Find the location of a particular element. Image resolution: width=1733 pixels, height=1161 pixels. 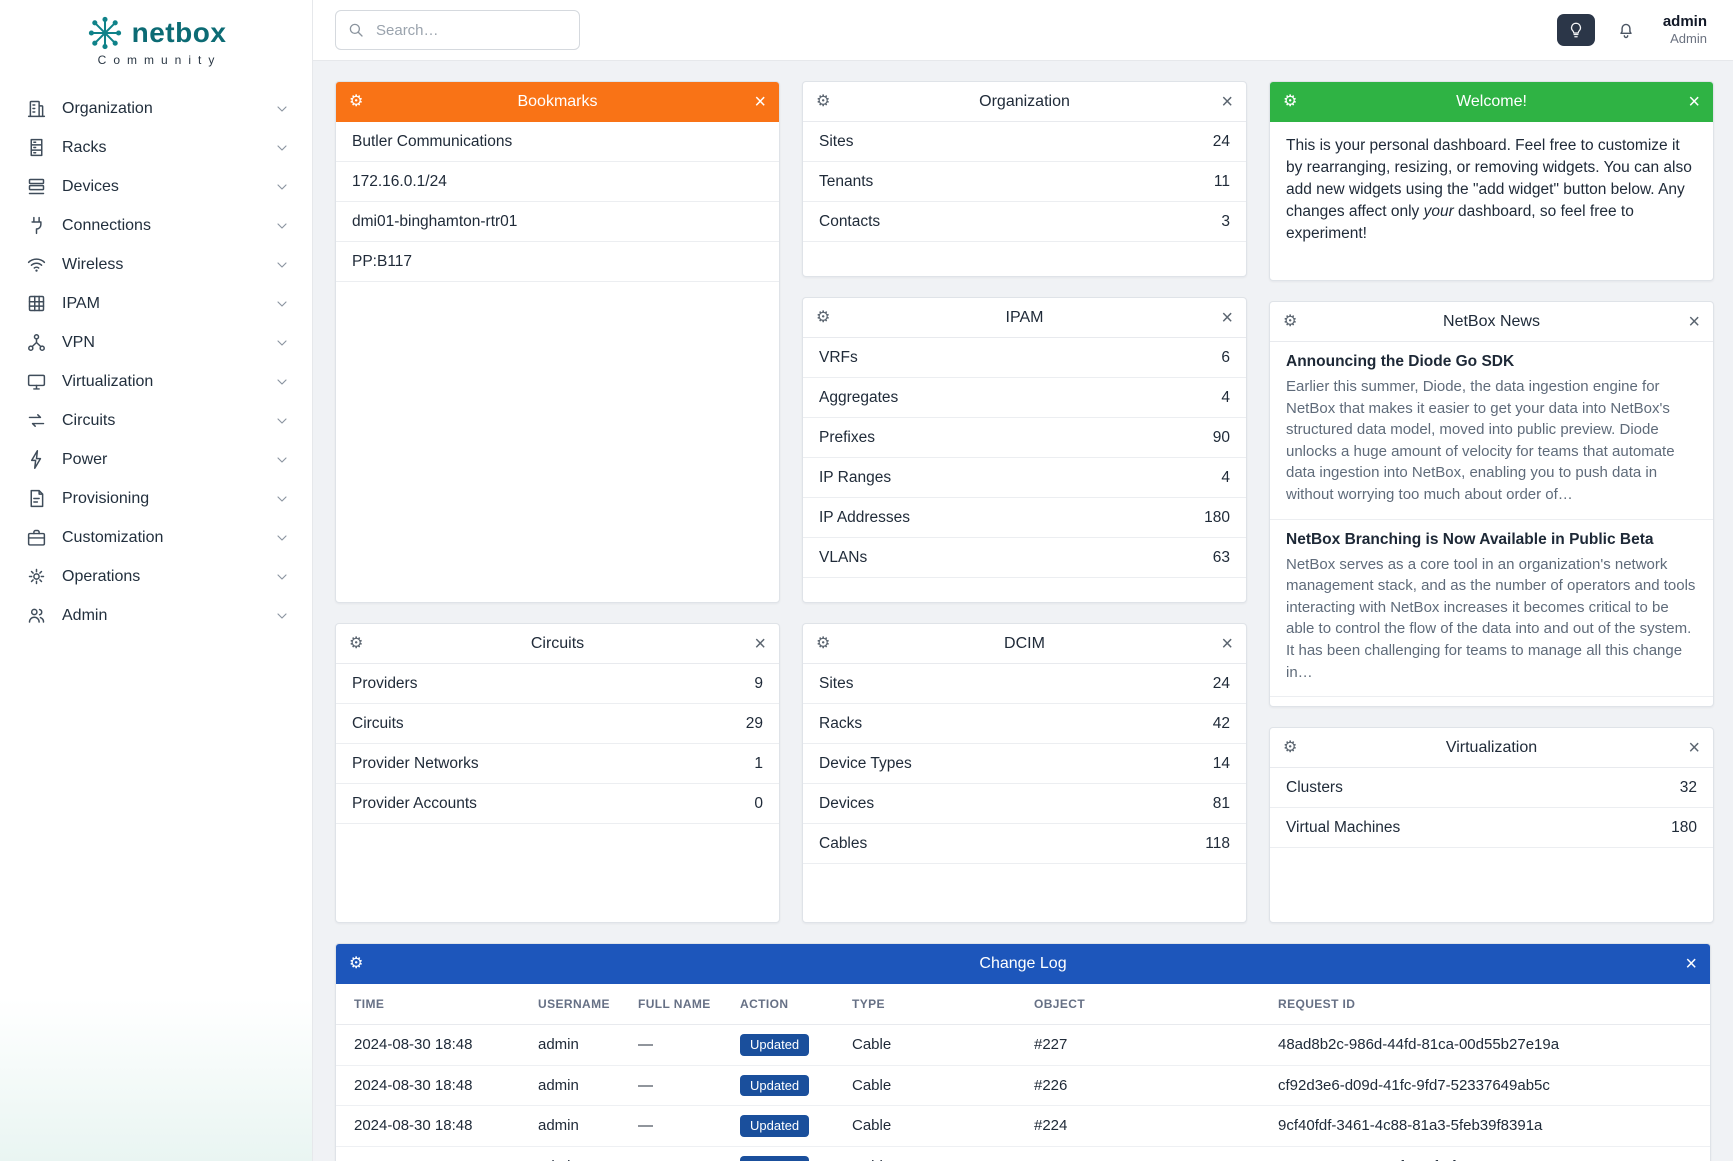

sidebar-item-devices: Devices is located at coordinates (156, 186).